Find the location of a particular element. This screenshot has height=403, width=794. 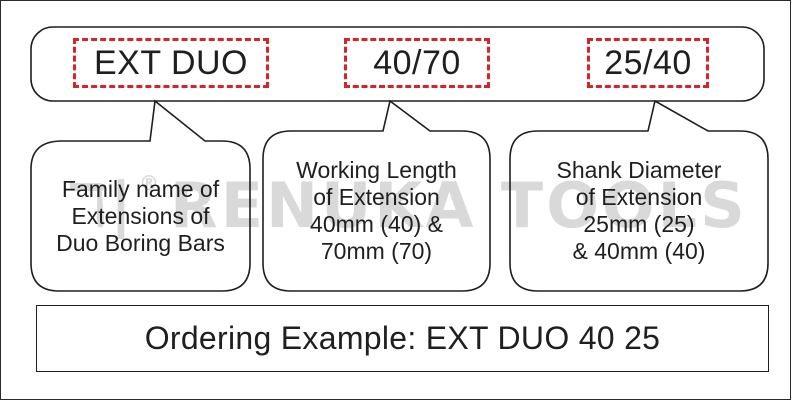

watermark-registered-mark: ® is located at coordinates (150, 183).